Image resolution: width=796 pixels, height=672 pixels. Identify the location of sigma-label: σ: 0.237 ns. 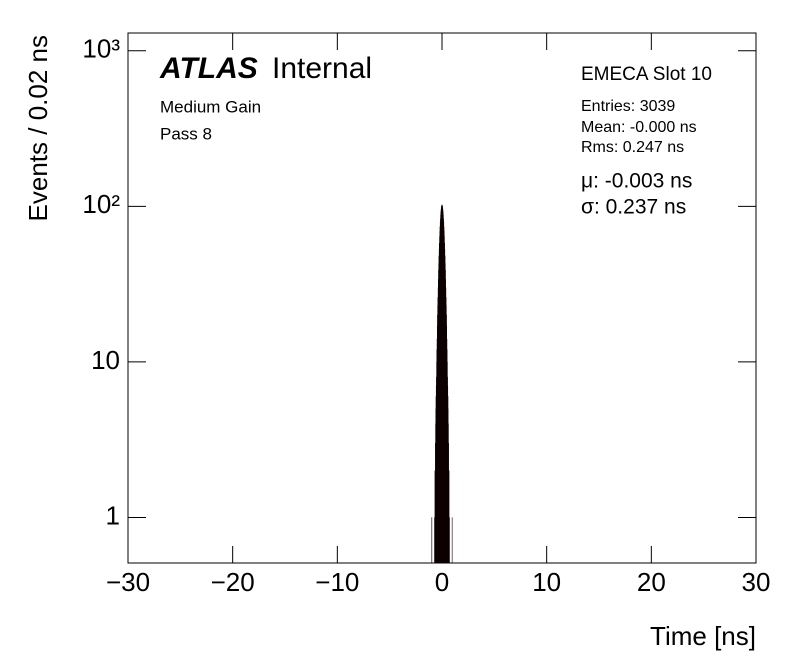
(633, 207).